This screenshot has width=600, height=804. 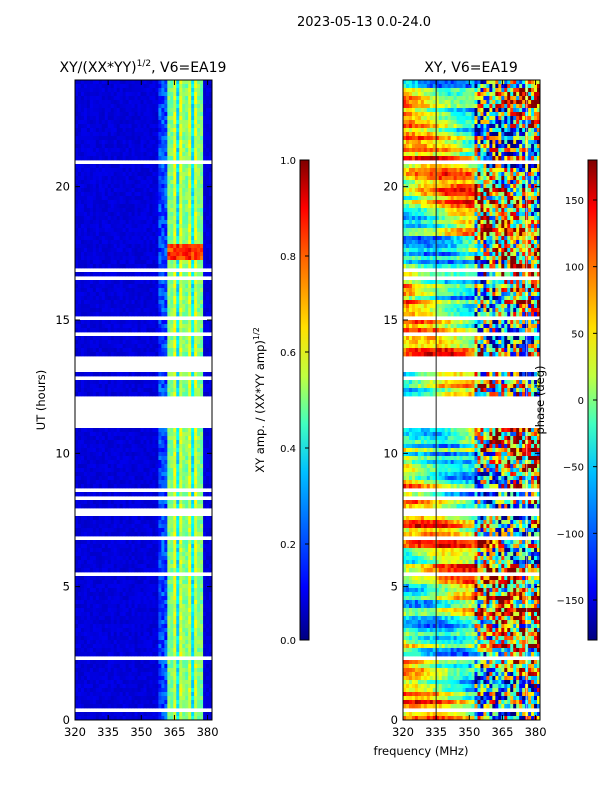 I want to click on colorbar-tick-label: 0.8, so click(x=288, y=257).